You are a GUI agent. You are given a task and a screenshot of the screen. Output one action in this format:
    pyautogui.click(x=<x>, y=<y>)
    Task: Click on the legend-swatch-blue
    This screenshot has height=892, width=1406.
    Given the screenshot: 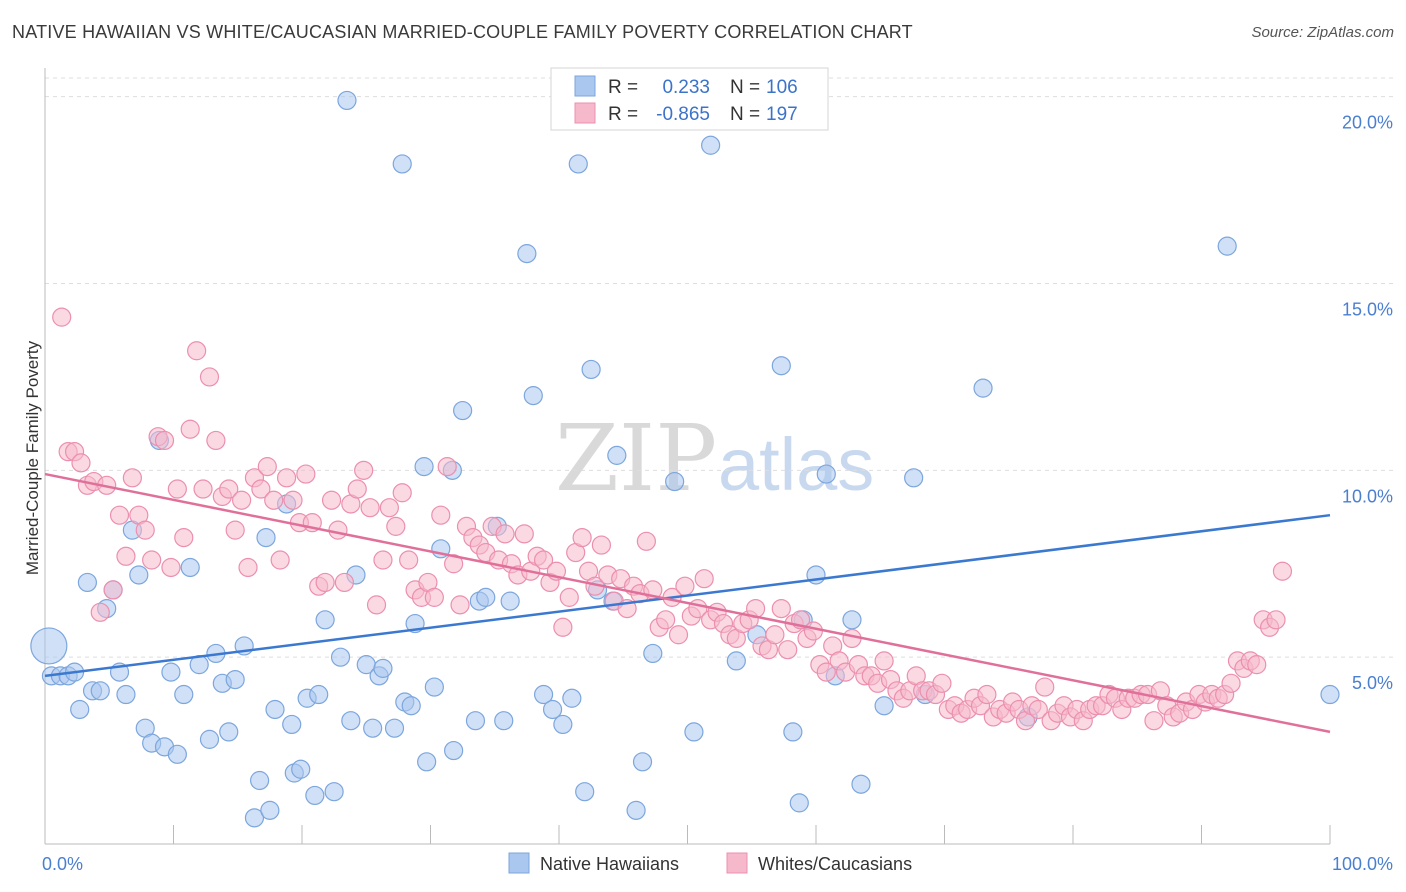 What is the action you would take?
    pyautogui.click(x=585, y=86)
    